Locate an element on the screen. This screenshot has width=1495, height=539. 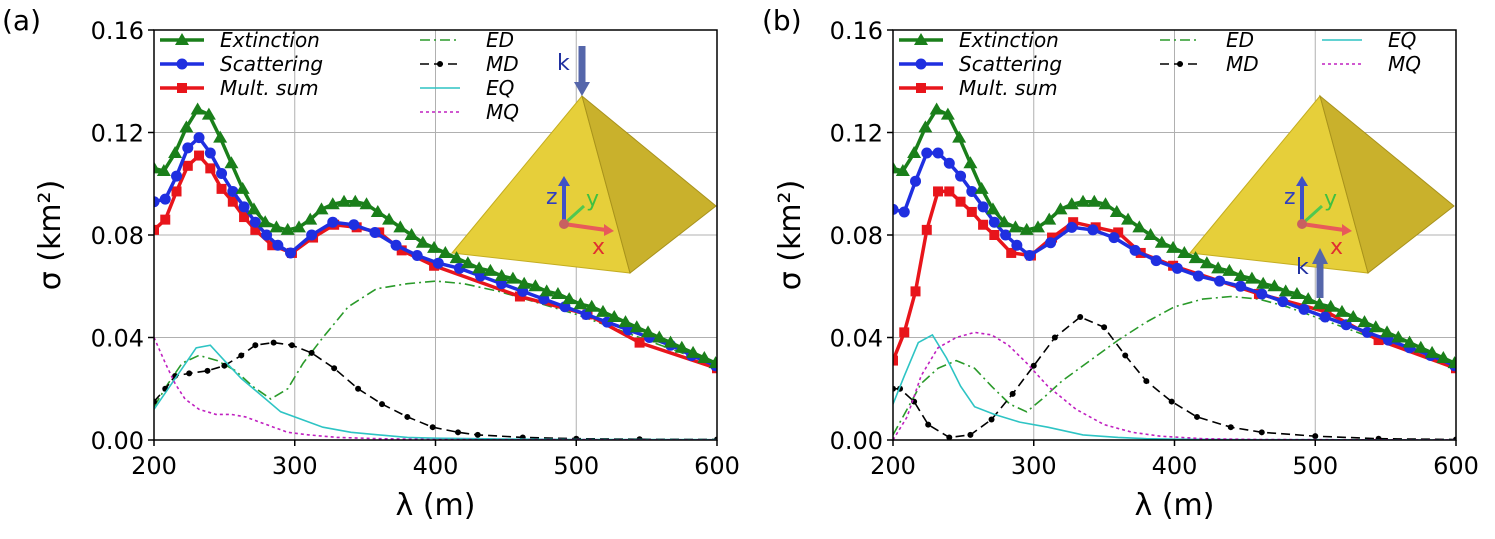
x-axis-inset-label: x is located at coordinates (598, 247).